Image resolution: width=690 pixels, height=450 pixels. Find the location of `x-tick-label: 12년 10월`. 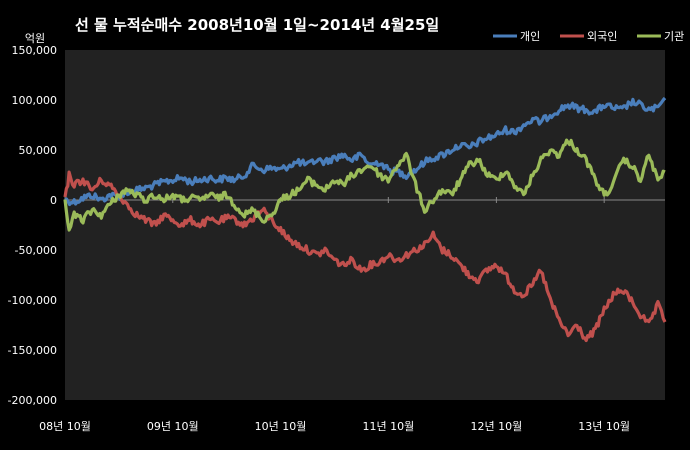

x-tick-label: 12년 10월 is located at coordinates (497, 426).